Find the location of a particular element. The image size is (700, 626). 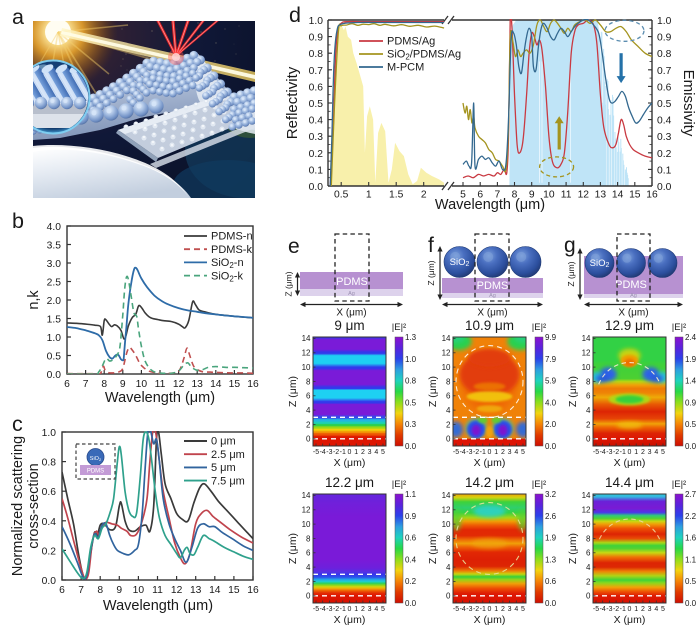

svg-text: 12.2 μm is located at coordinates (349, 482).